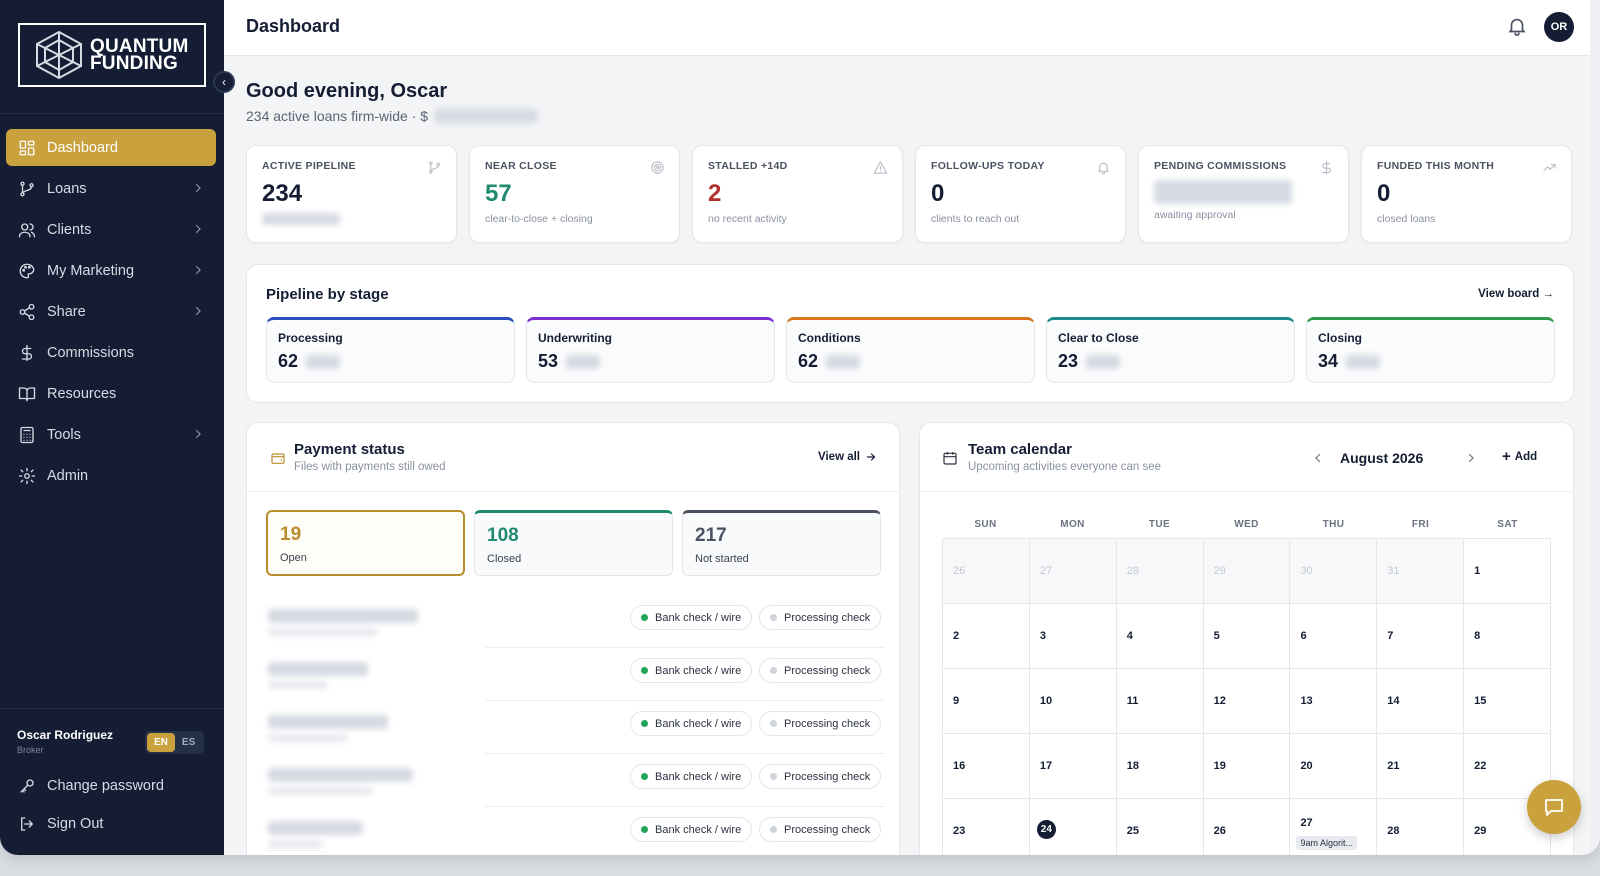  What do you see at coordinates (68, 475) in the screenshot?
I see `sidebar-item-label: Admin` at bounding box center [68, 475].